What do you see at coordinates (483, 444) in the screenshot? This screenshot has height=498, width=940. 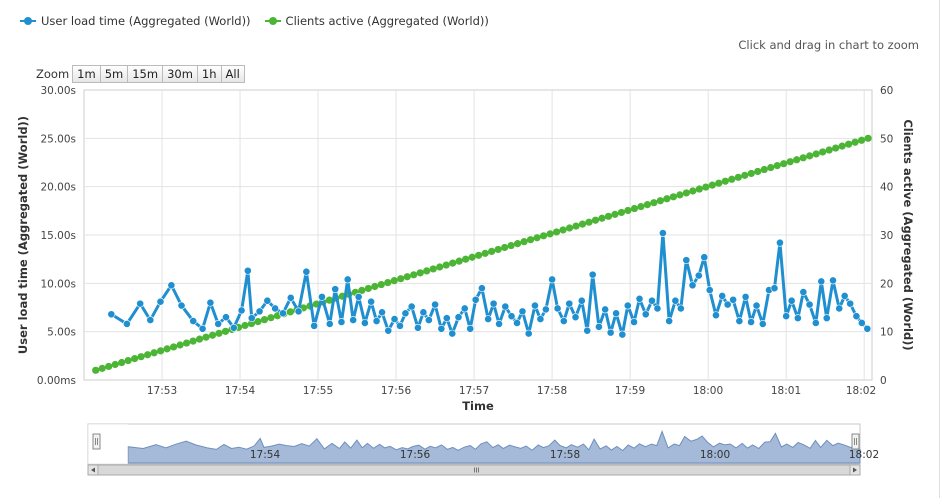 I see `navigator: 17:54 17:56 17:58 18:00 18:02` at bounding box center [483, 444].